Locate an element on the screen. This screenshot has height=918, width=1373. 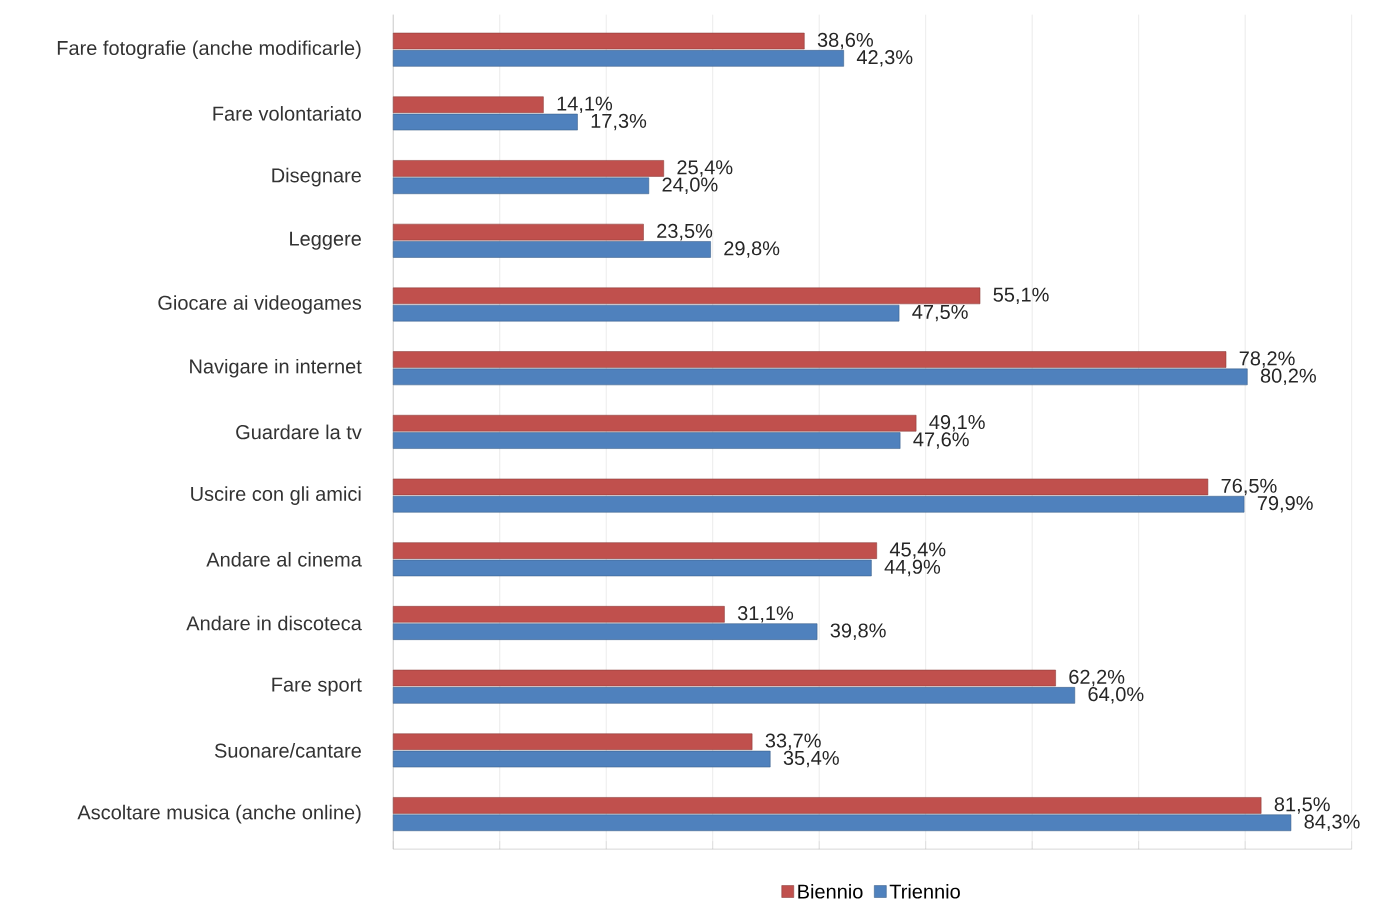
y-tick-label: Fare volontariato is located at coordinates (287, 113).